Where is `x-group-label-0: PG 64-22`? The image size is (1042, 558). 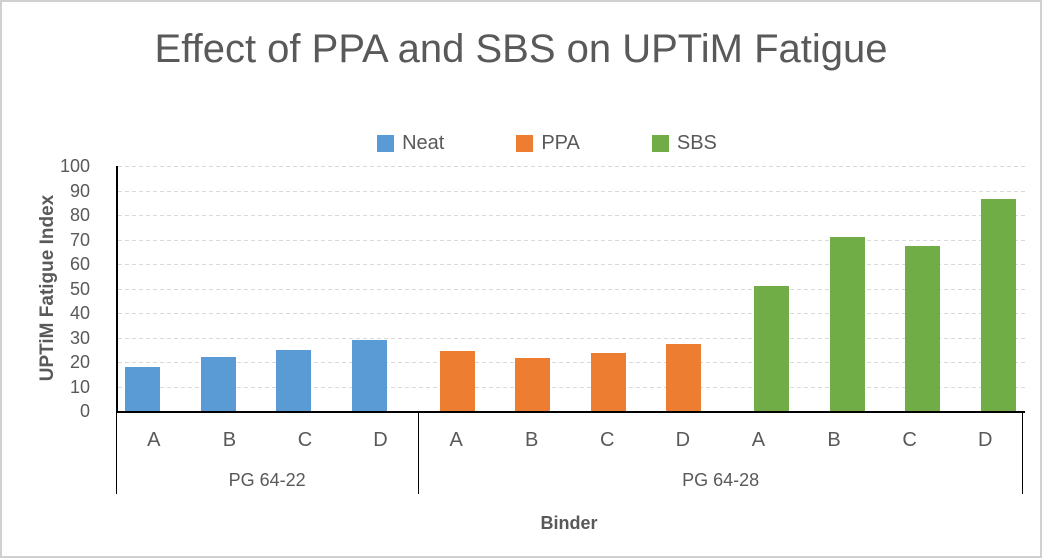
x-group-label-0: PG 64-22 is located at coordinates (267, 480).